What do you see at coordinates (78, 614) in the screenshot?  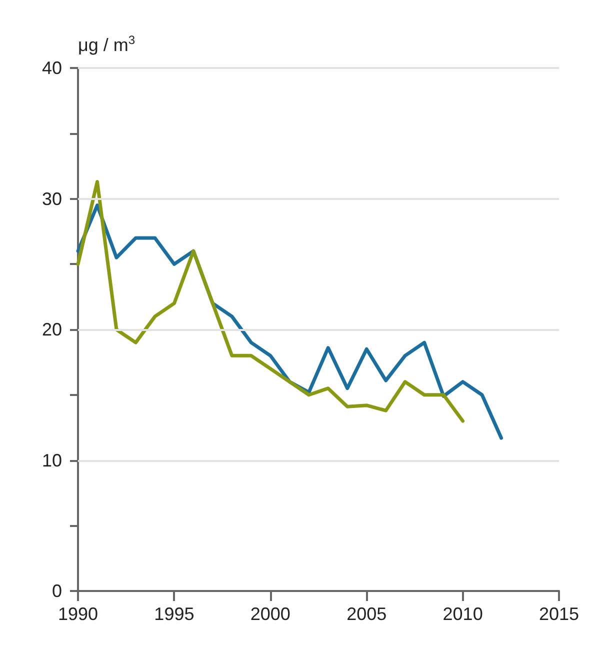 I see `x-tick-label: 1990` at bounding box center [78, 614].